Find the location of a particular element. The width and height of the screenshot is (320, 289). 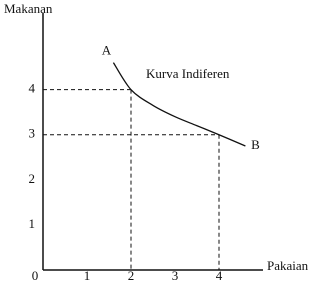

point-label: A is located at coordinates (107, 50).